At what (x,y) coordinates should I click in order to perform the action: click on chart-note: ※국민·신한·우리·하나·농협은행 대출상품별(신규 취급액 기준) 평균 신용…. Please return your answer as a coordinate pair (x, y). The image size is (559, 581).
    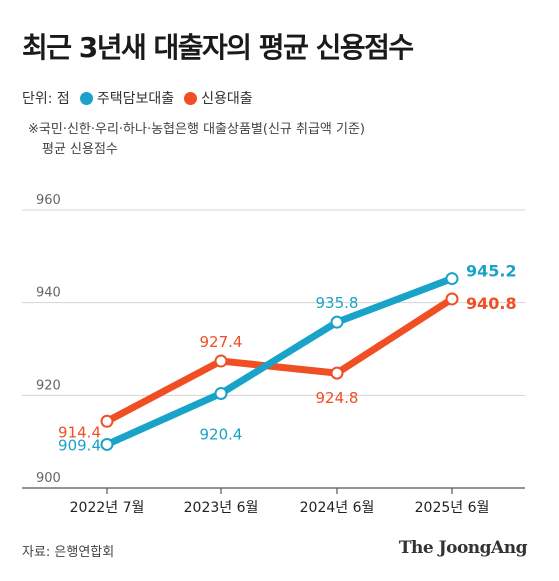
    Looking at the image, I should click on (196, 140).